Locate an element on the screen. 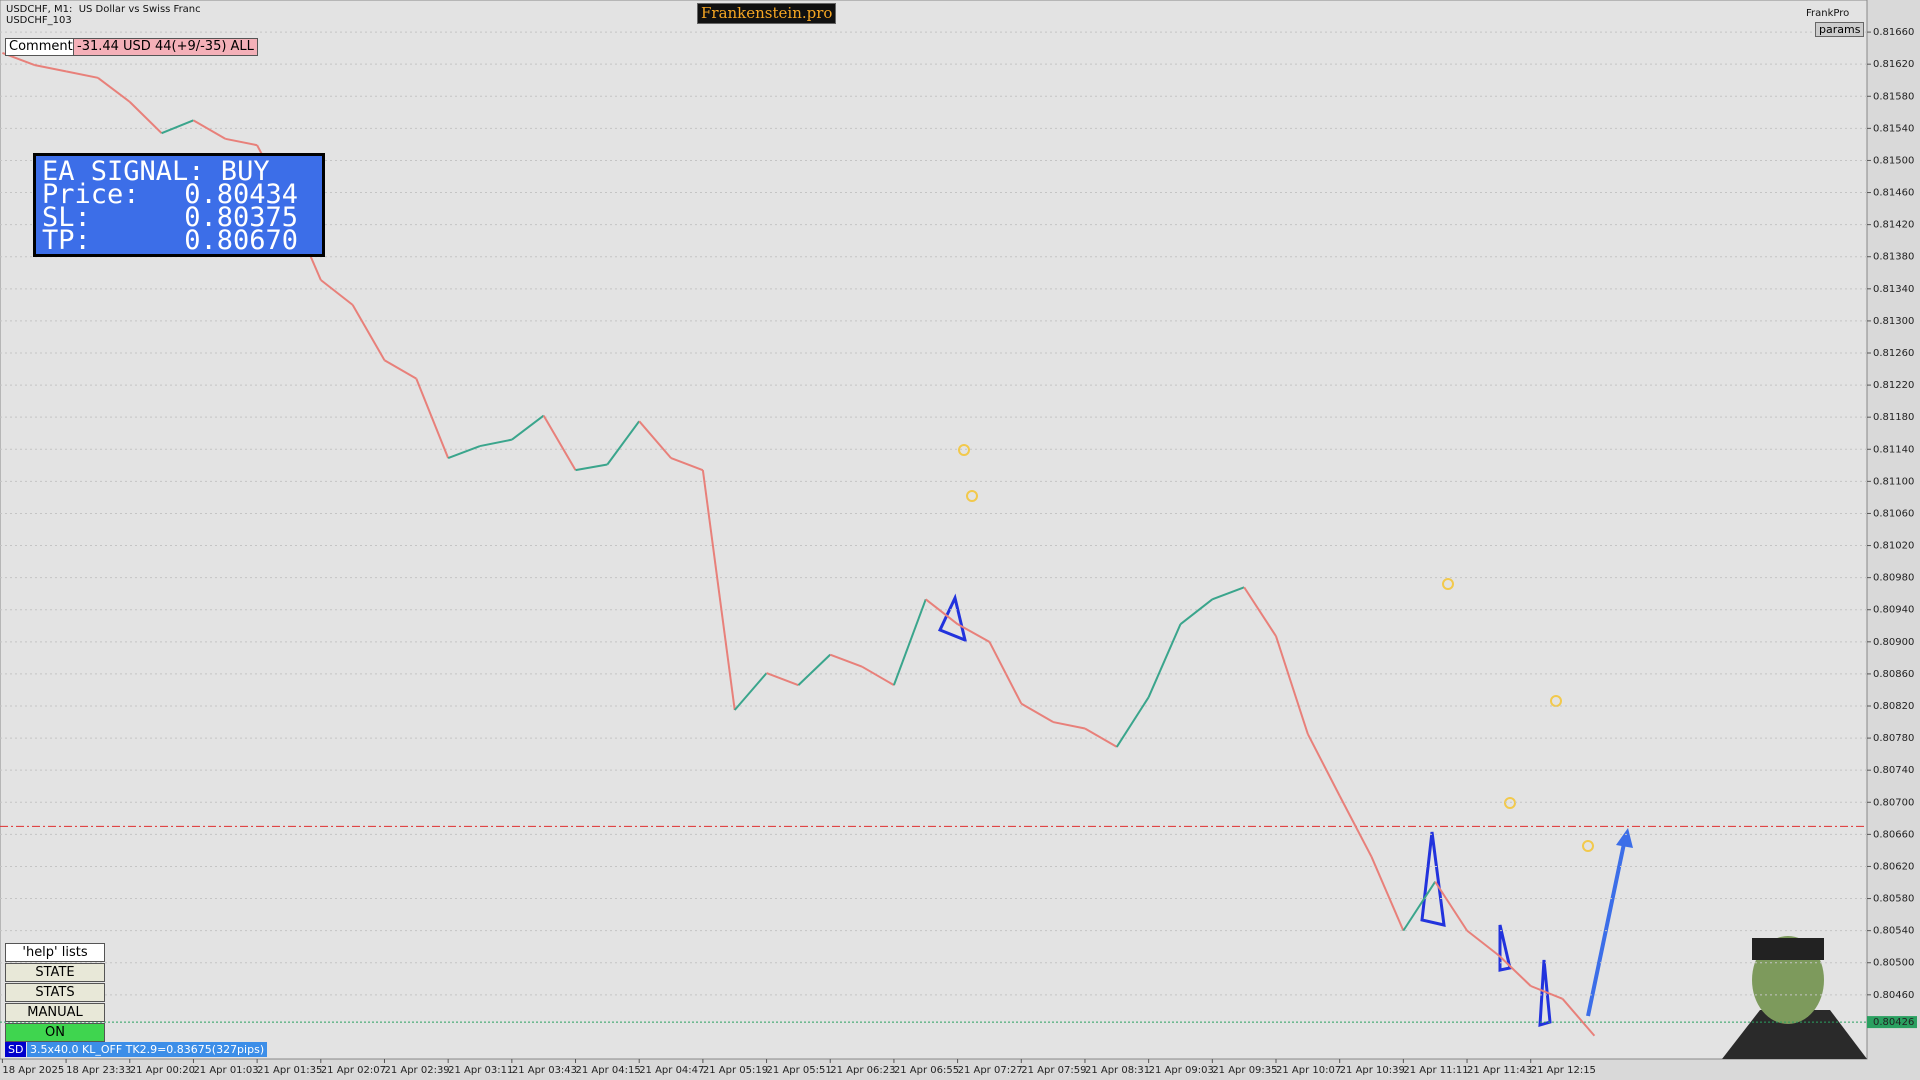  x-tick-label: 21 Apr 07:27 is located at coordinates (990, 1070).